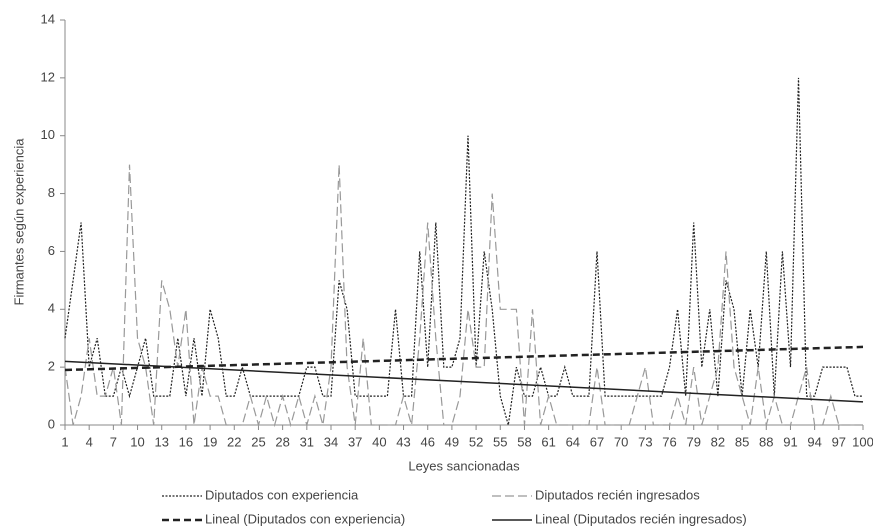  Describe the element at coordinates (669, 441) in the screenshot. I see `x-tick-label: 76` at that location.